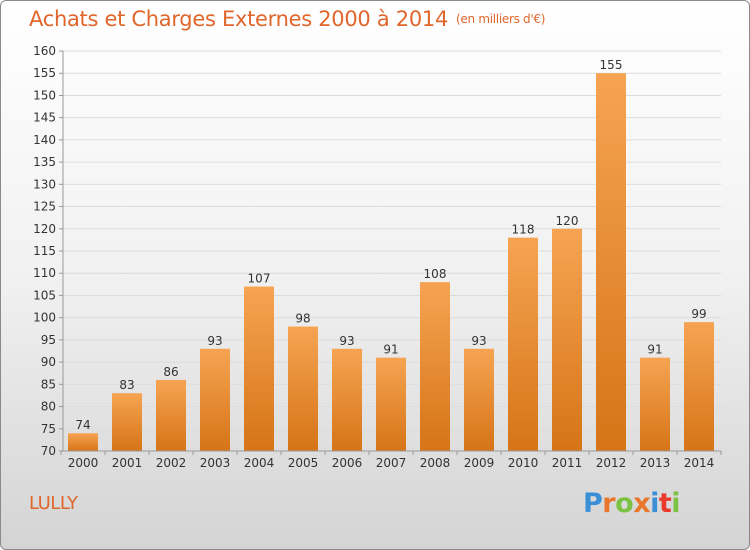 The height and width of the screenshot is (550, 750). What do you see at coordinates (655, 463) in the screenshot?
I see `x-tick-label: 2013` at bounding box center [655, 463].